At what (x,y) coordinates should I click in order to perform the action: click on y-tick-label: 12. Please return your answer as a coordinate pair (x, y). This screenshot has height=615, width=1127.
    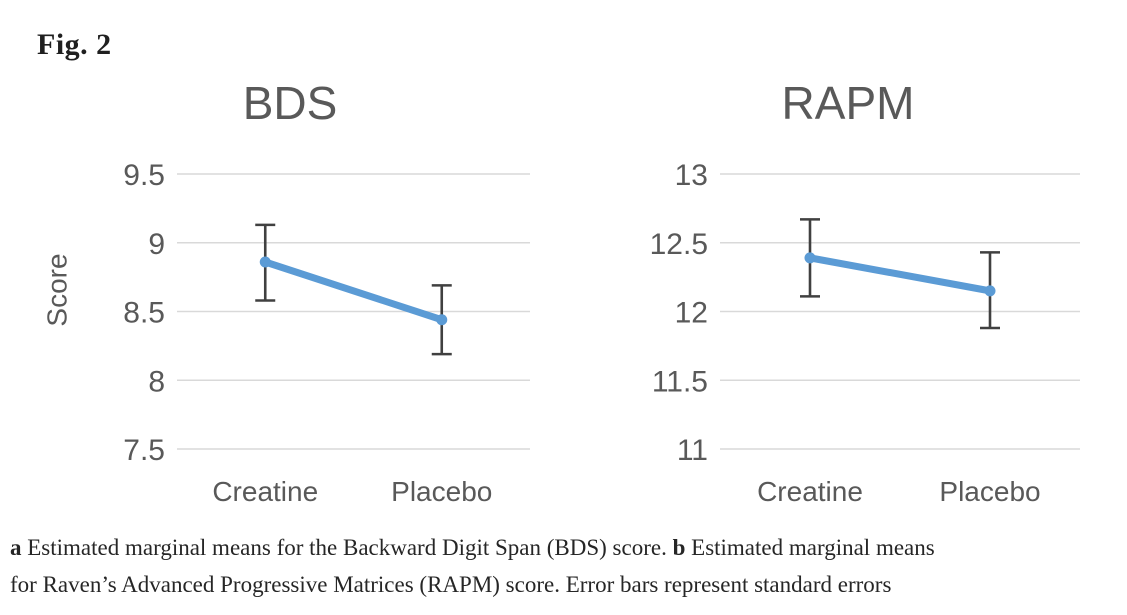
    Looking at the image, I should click on (691, 313).